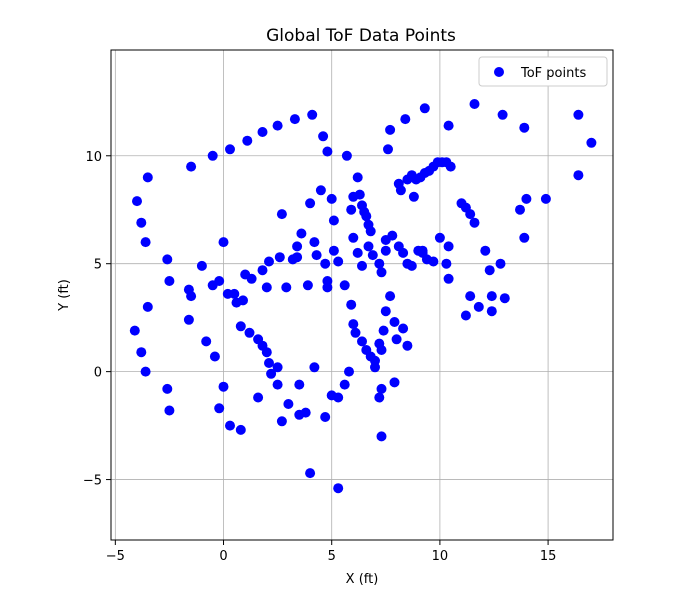  Describe the element at coordinates (553, 73) in the screenshot. I see `legend-label: ToF points` at that location.